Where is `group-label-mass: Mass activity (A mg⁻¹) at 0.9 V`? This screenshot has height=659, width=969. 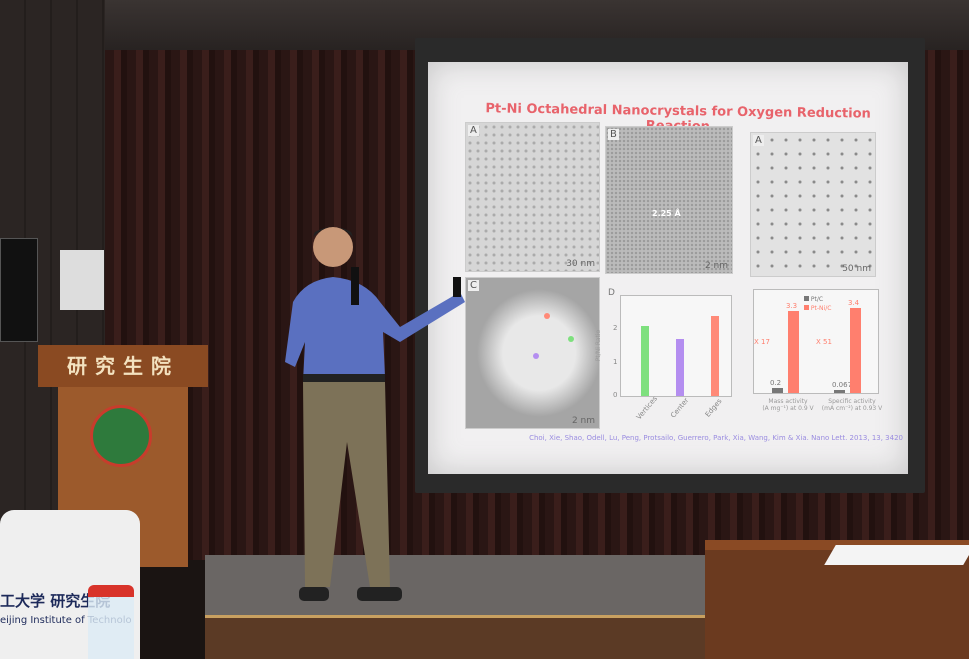 group-label-mass: Mass activity (A mg⁻¹) at 0.9 V is located at coordinates (788, 405).